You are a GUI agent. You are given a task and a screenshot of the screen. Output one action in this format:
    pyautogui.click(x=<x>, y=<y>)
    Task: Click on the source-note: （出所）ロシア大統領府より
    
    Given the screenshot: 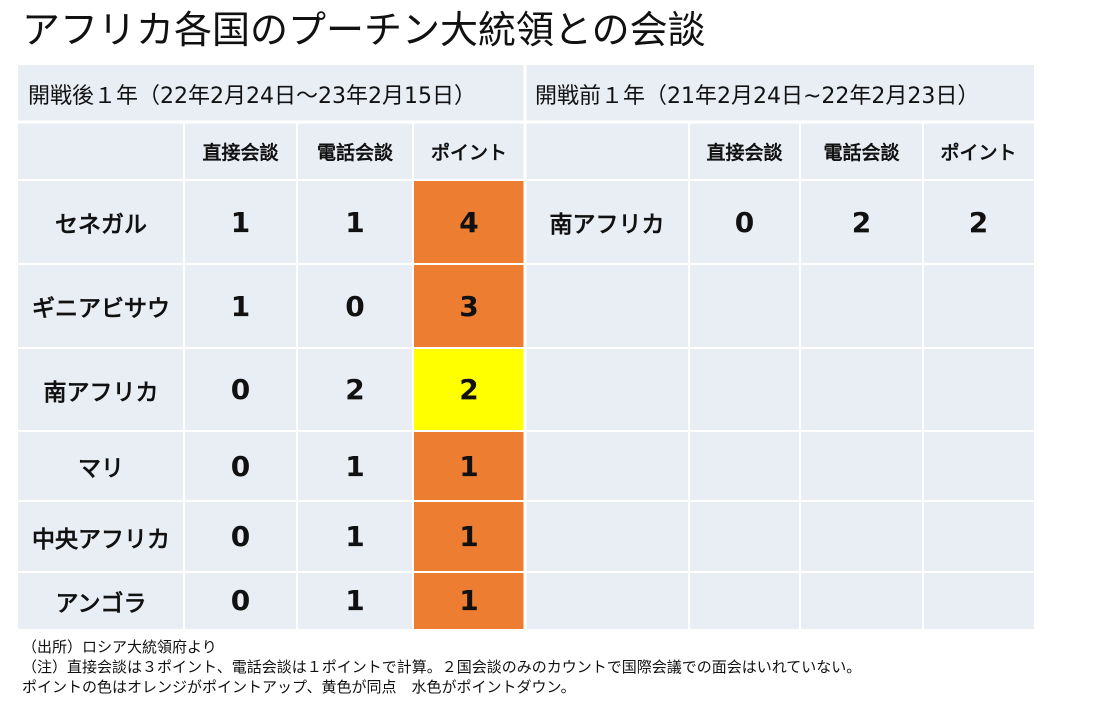 What is the action you would take?
    pyautogui.click(x=119, y=647)
    